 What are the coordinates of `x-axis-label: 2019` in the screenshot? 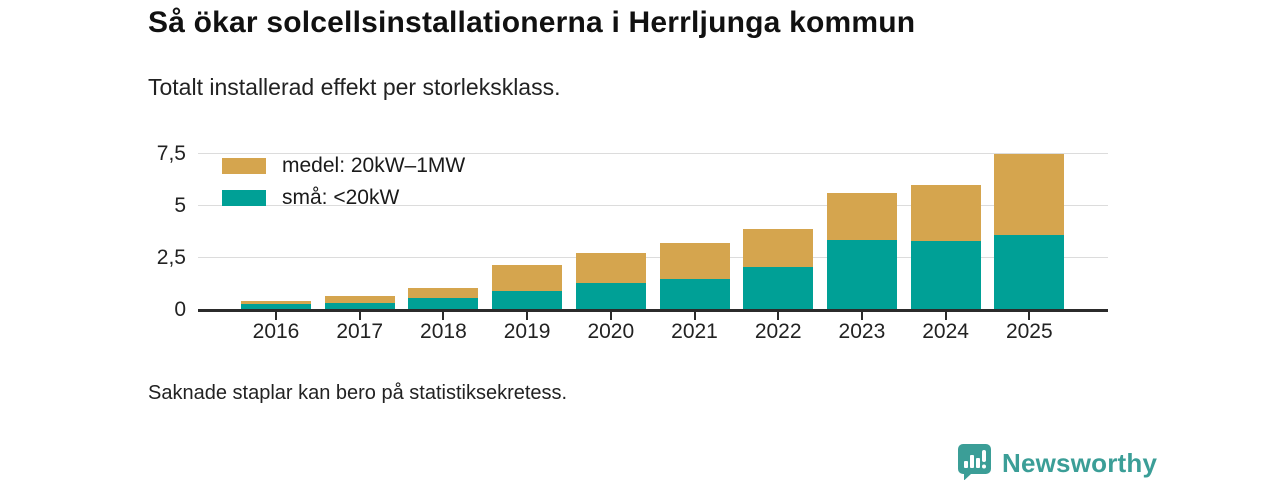 It's located at (527, 331).